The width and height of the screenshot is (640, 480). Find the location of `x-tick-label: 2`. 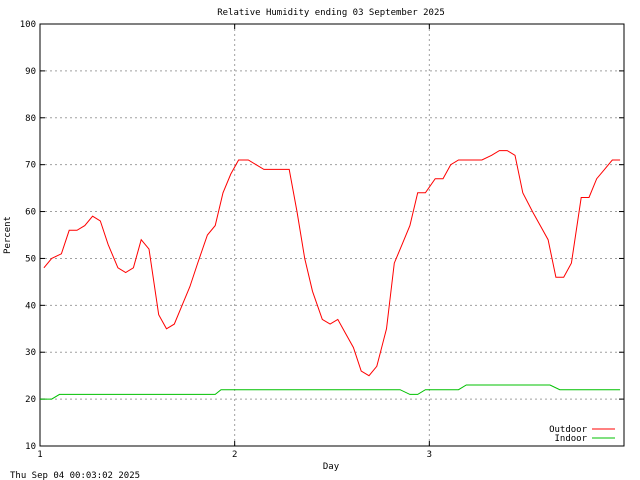

x-tick-label: 2 is located at coordinates (234, 455).